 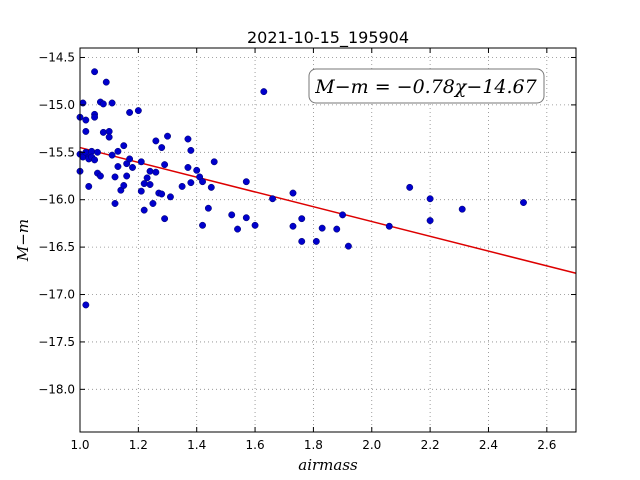 What do you see at coordinates (56, 389) in the screenshot?
I see `y-tick-label: −18.0` at bounding box center [56, 389].